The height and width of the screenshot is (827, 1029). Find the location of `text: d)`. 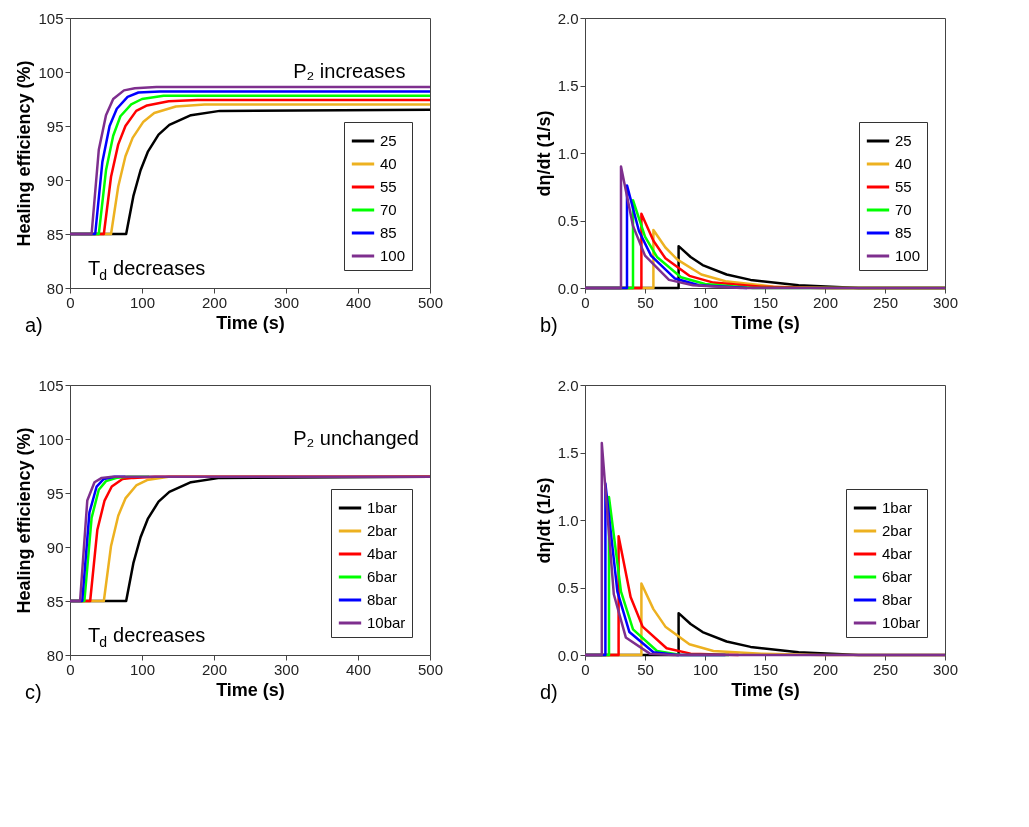

text: d) is located at coordinates (549, 692).